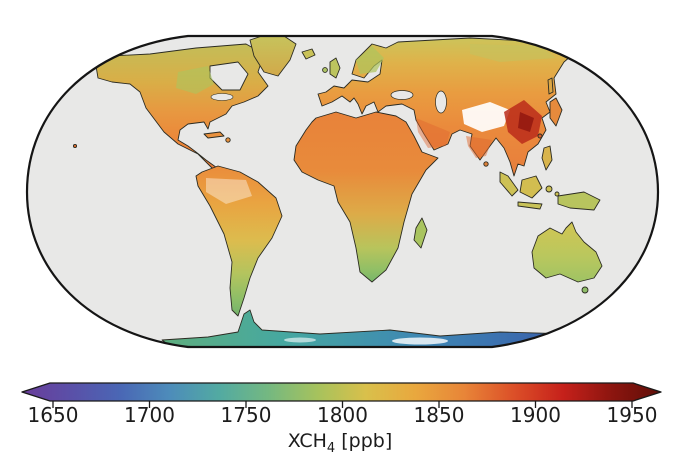 Image resolution: width=680 pixels, height=464 pixels. What do you see at coordinates (632, 288) in the screenshot?
I see `new-zealand-north` at bounding box center [632, 288].